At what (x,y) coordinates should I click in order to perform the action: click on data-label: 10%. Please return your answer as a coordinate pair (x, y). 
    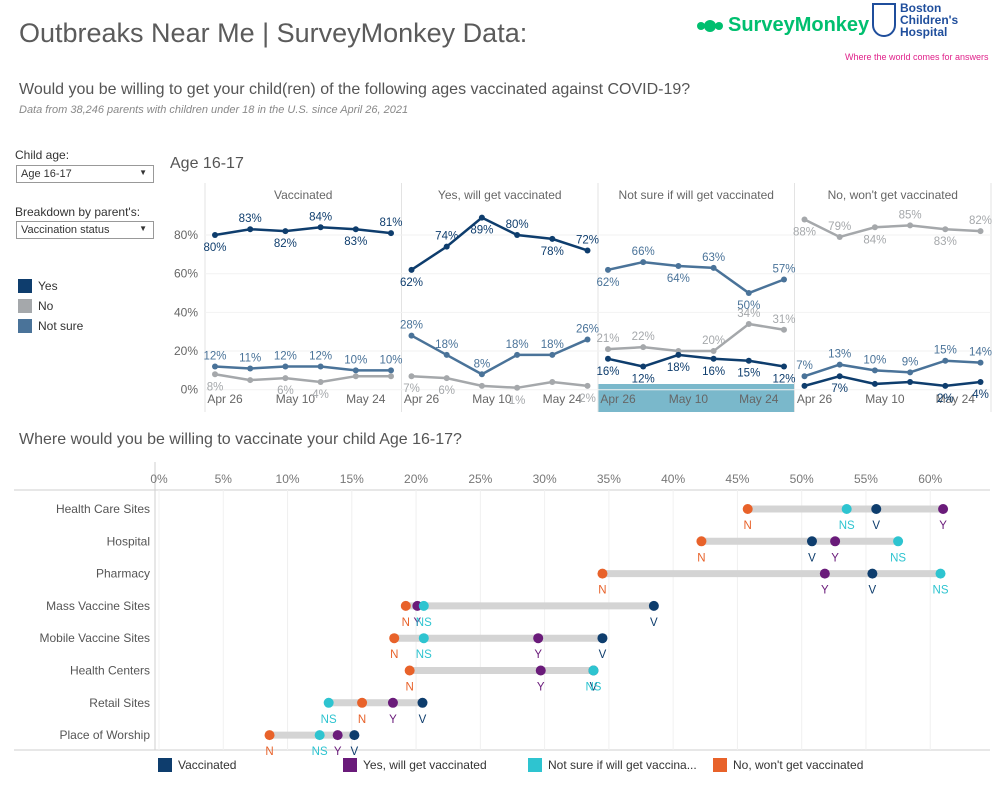
    Looking at the image, I should click on (355, 360).